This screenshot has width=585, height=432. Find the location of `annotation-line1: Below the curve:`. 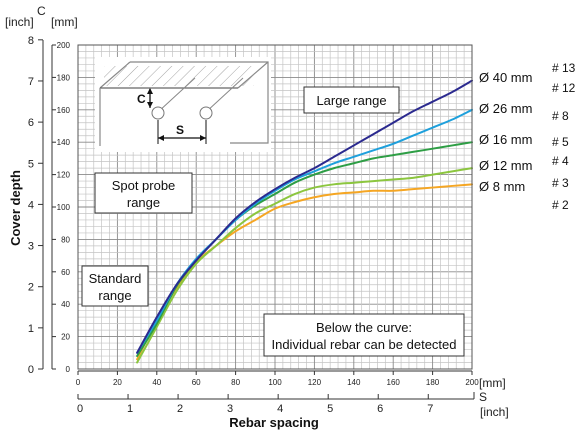

annotation-line1: Below the curve: is located at coordinates (364, 327).